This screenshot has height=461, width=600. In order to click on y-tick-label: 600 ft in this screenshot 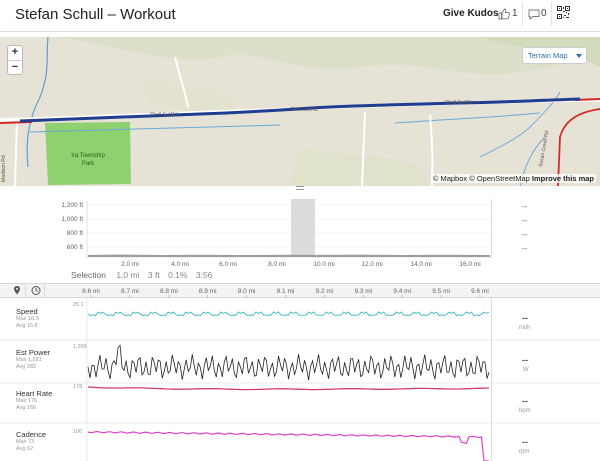, I will do `click(75, 247)`.